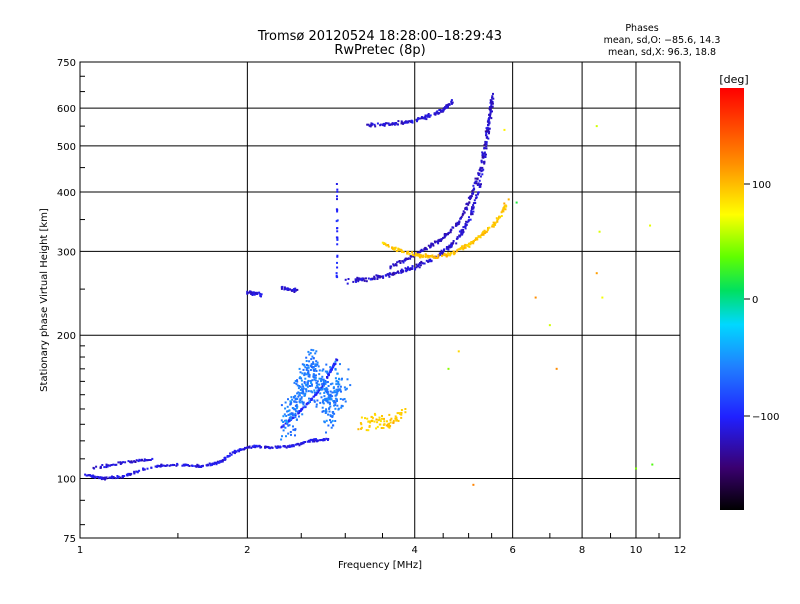 The image size is (800, 604). Describe the element at coordinates (66, 147) in the screenshot. I see `y-tick-label: 500` at that location.